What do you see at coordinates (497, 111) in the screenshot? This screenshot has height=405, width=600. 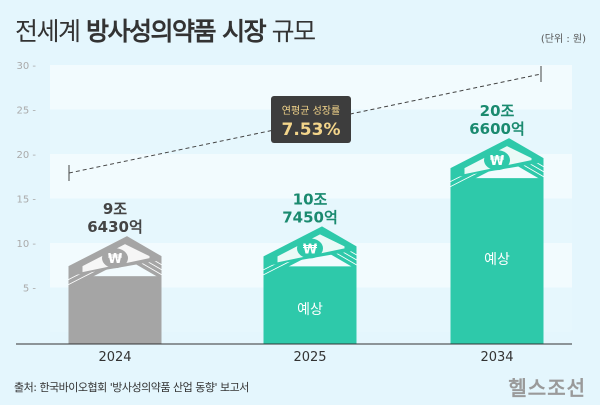 I see `data-label: 20조` at bounding box center [497, 111].